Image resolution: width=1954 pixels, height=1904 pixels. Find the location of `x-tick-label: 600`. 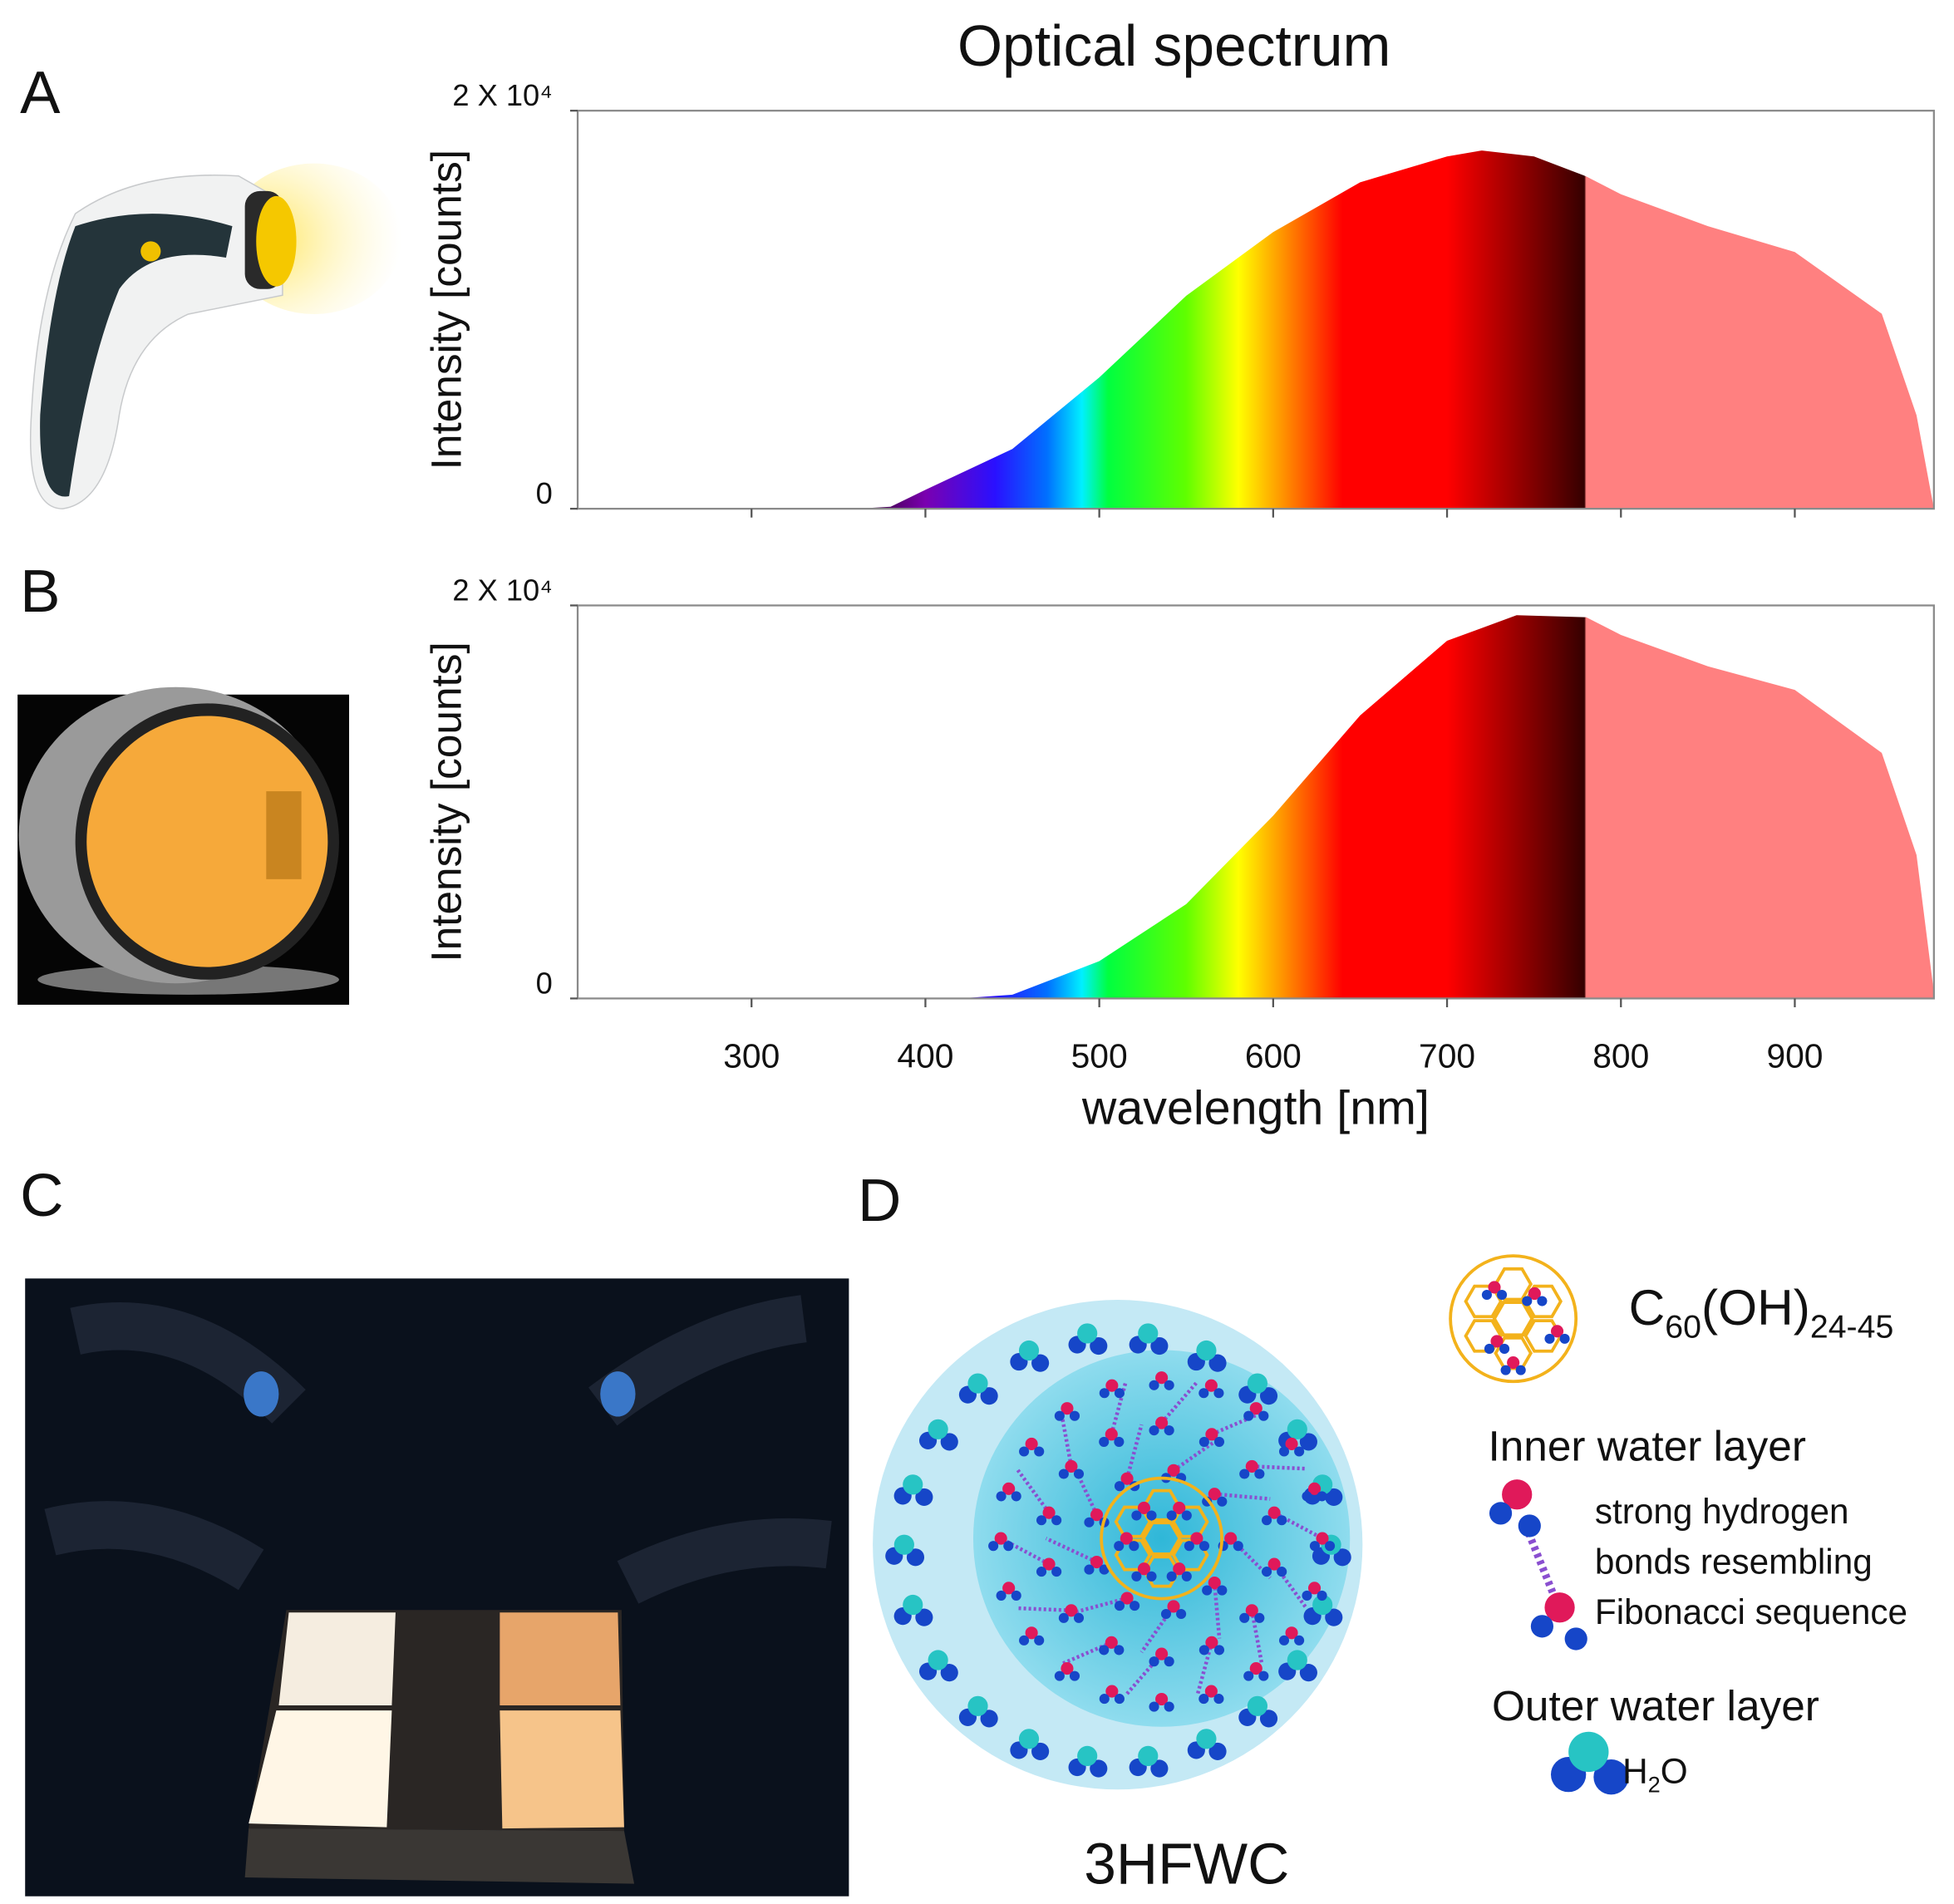

x-tick-label: 600 is located at coordinates (1273, 1056).